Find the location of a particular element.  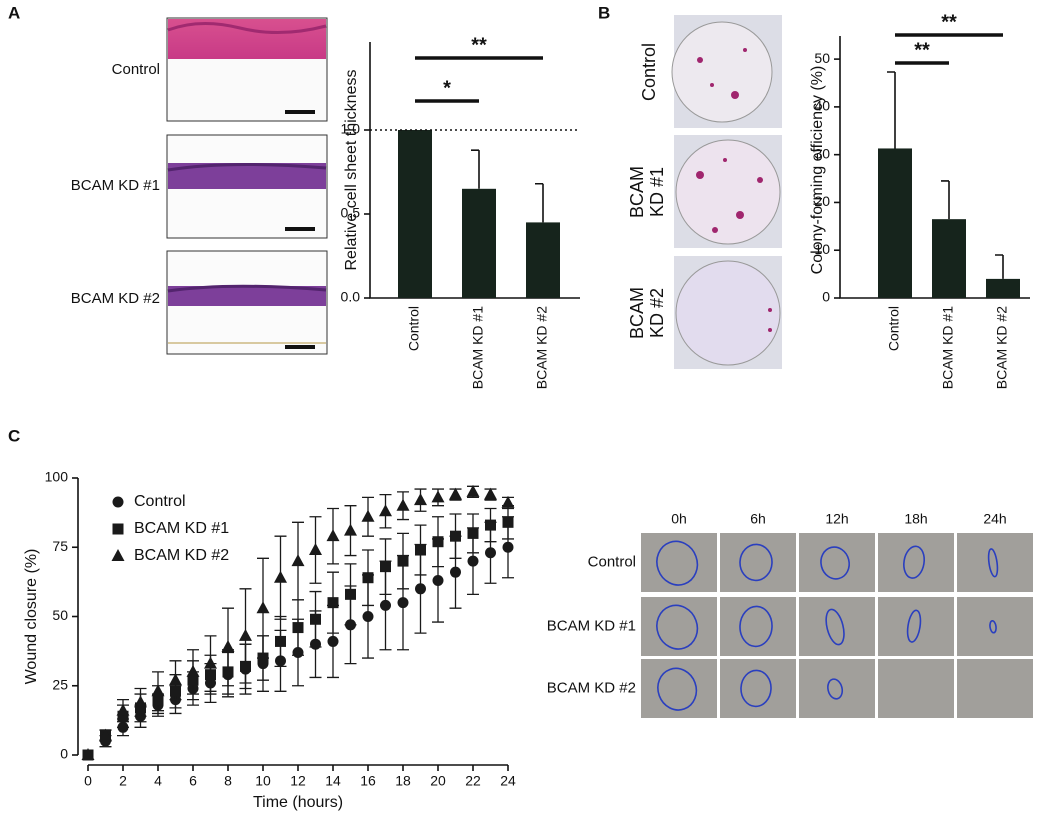

column-label: 12h is located at coordinates (836, 519).